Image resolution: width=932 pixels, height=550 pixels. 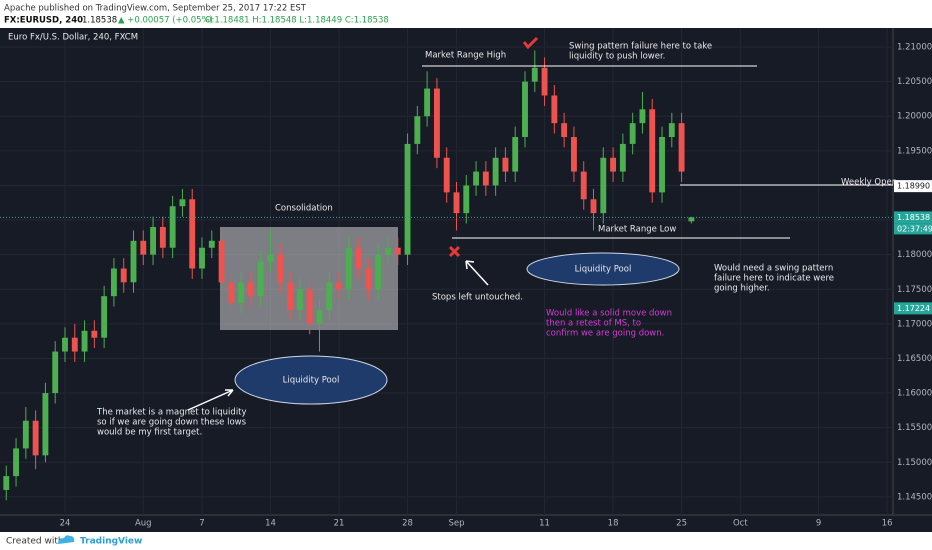 I want to click on logo, so click(x=66, y=539).